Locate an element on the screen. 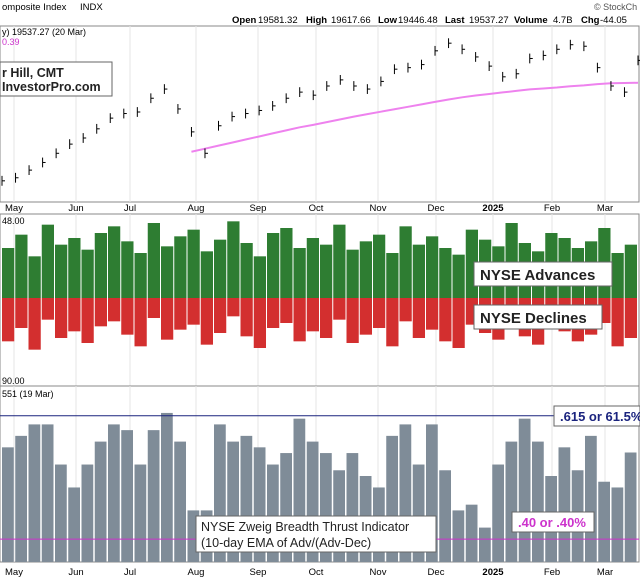 Image resolution: width=640 pixels, height=578 pixels. month-tick-label: Mar is located at coordinates (605, 208).